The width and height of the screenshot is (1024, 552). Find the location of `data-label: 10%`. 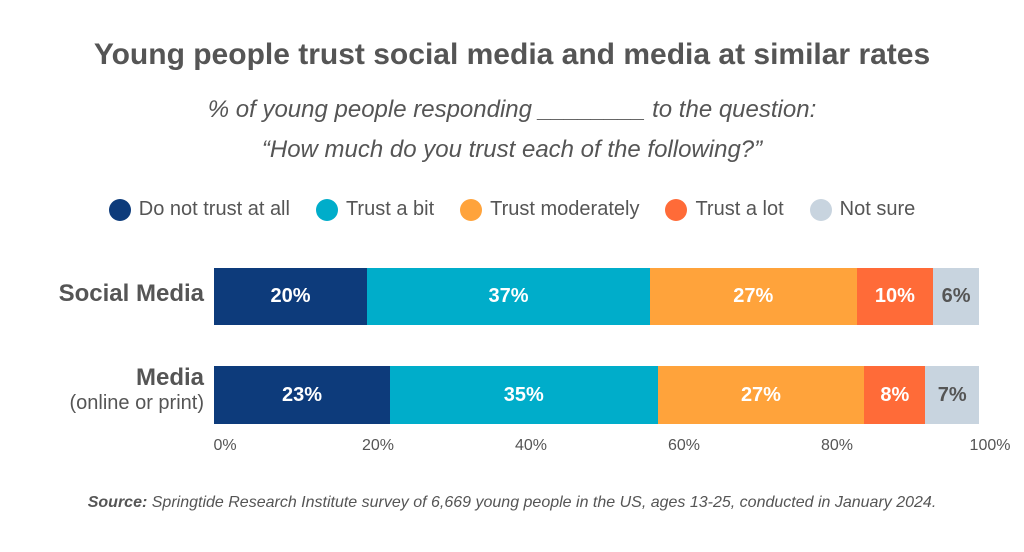

data-label: 10% is located at coordinates (894, 296).